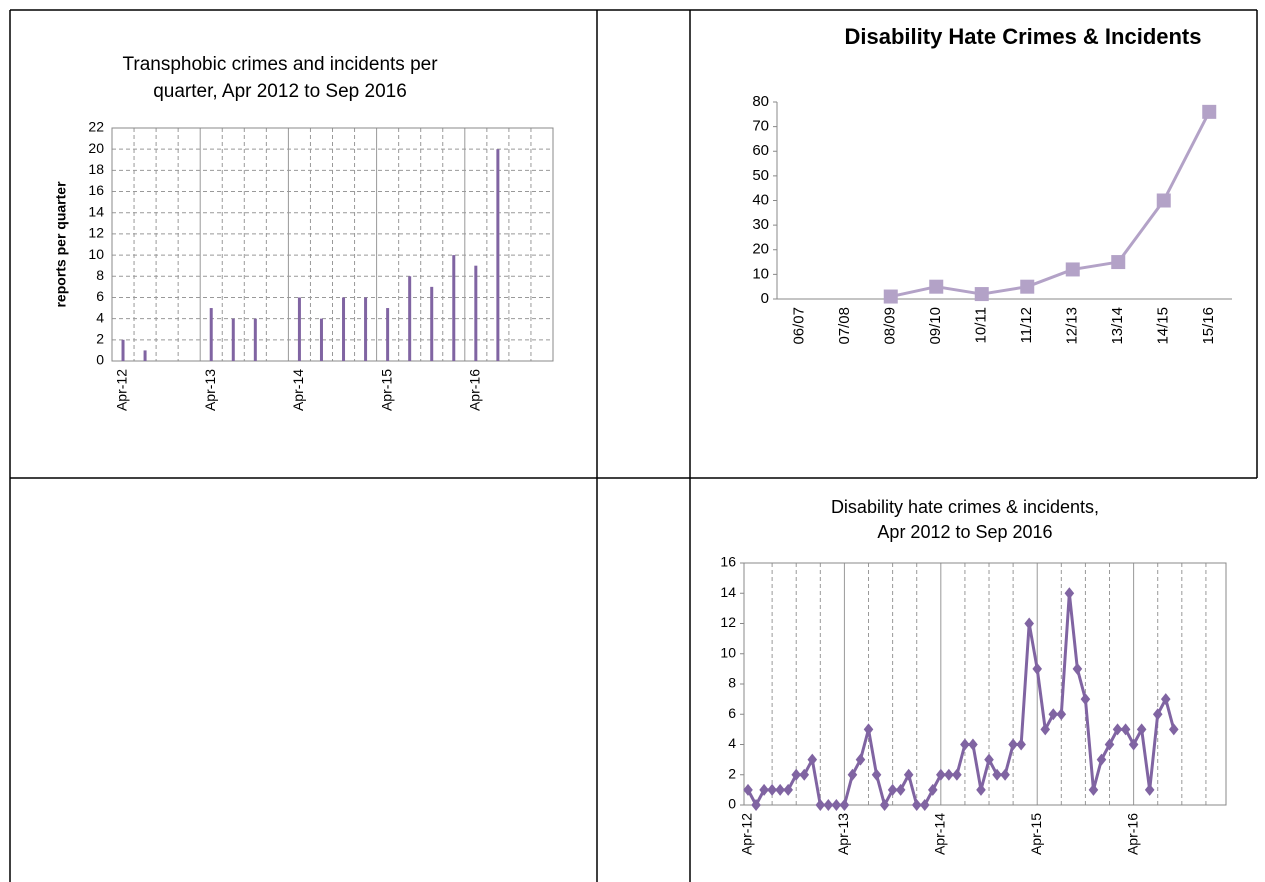 The width and height of the screenshot is (1265, 882). Describe the element at coordinates (728, 562) in the screenshot. I see `y-tick-label: 16` at that location.